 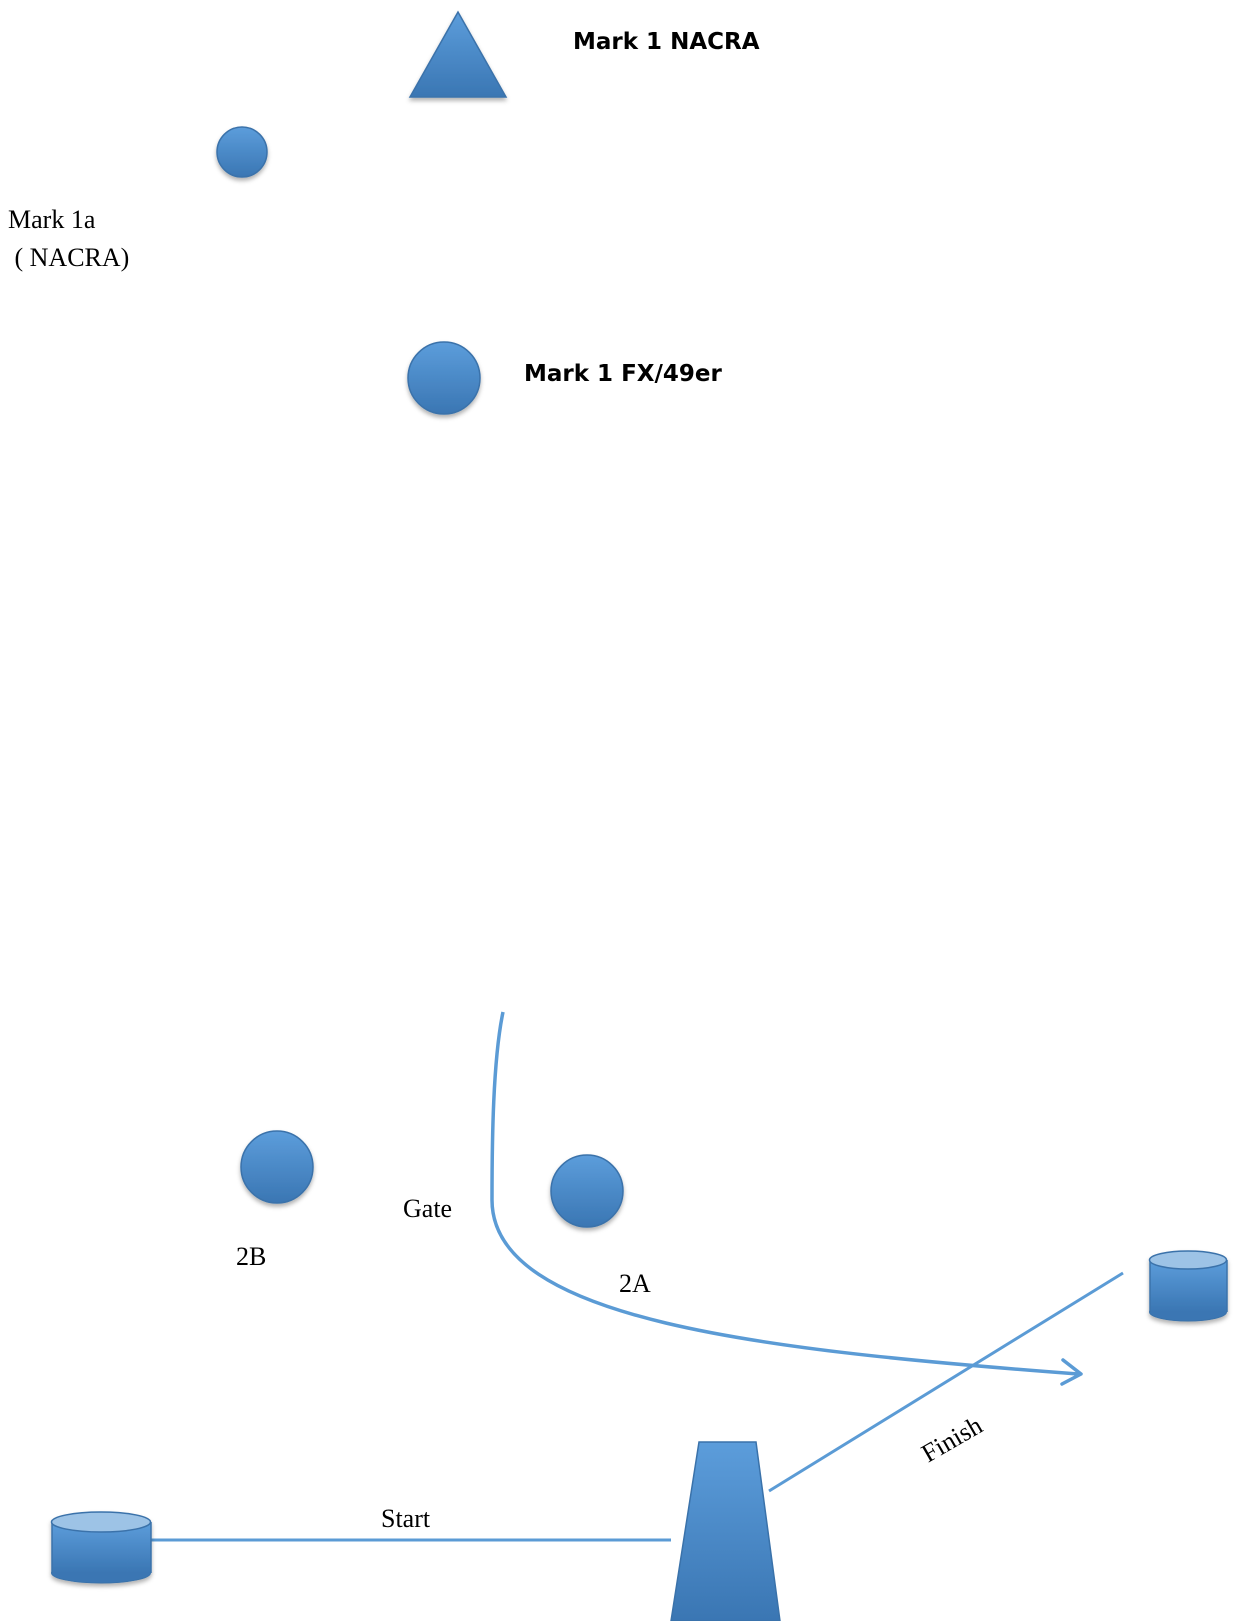 I want to click on mark-1-fx49er-label: Mark 1 FX/49er, so click(x=623, y=374).